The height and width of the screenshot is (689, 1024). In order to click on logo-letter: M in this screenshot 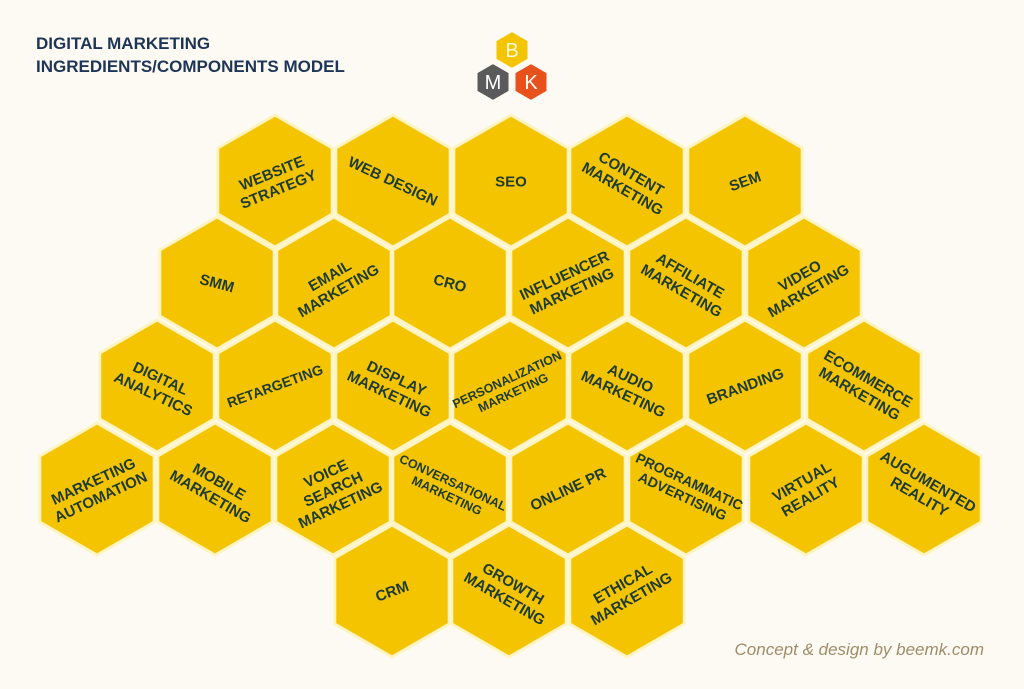, I will do `click(493, 83)`.